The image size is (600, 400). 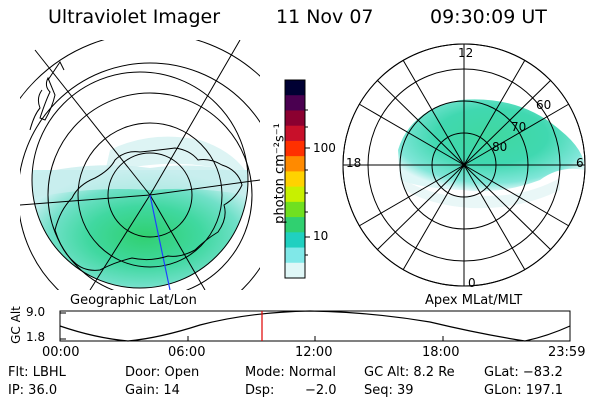 What do you see at coordinates (162, 372) in the screenshot?
I see `door-info: Door: Open` at bounding box center [162, 372].